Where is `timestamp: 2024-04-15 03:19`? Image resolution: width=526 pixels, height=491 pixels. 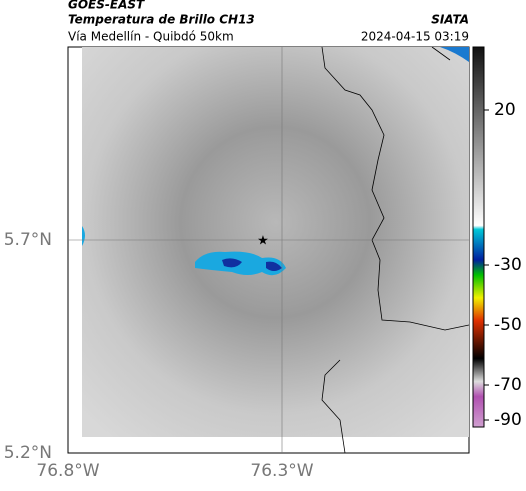 timestamp: 2024-04-15 03:19 is located at coordinates (415, 37).